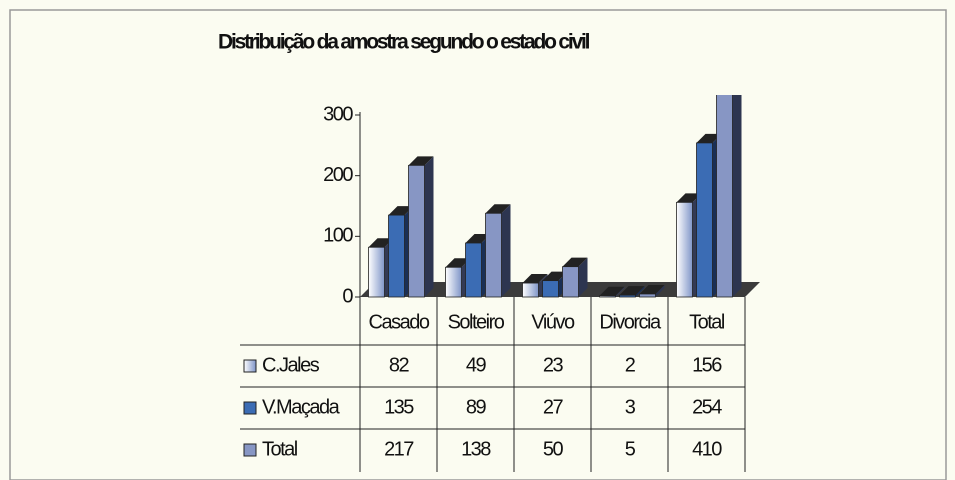 This screenshot has height=480, width=955. Describe the element at coordinates (553, 365) in the screenshot. I see `table-value: 23` at that location.